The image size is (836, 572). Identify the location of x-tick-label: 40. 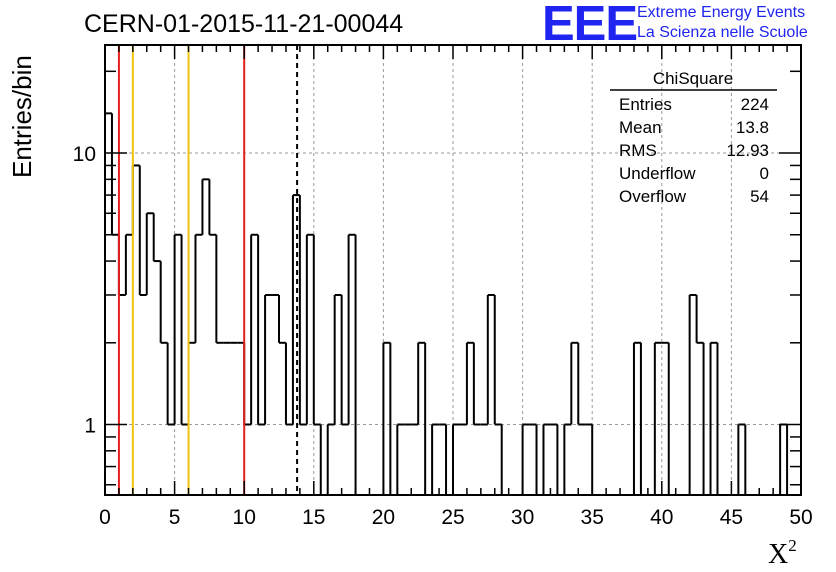
(661, 517).